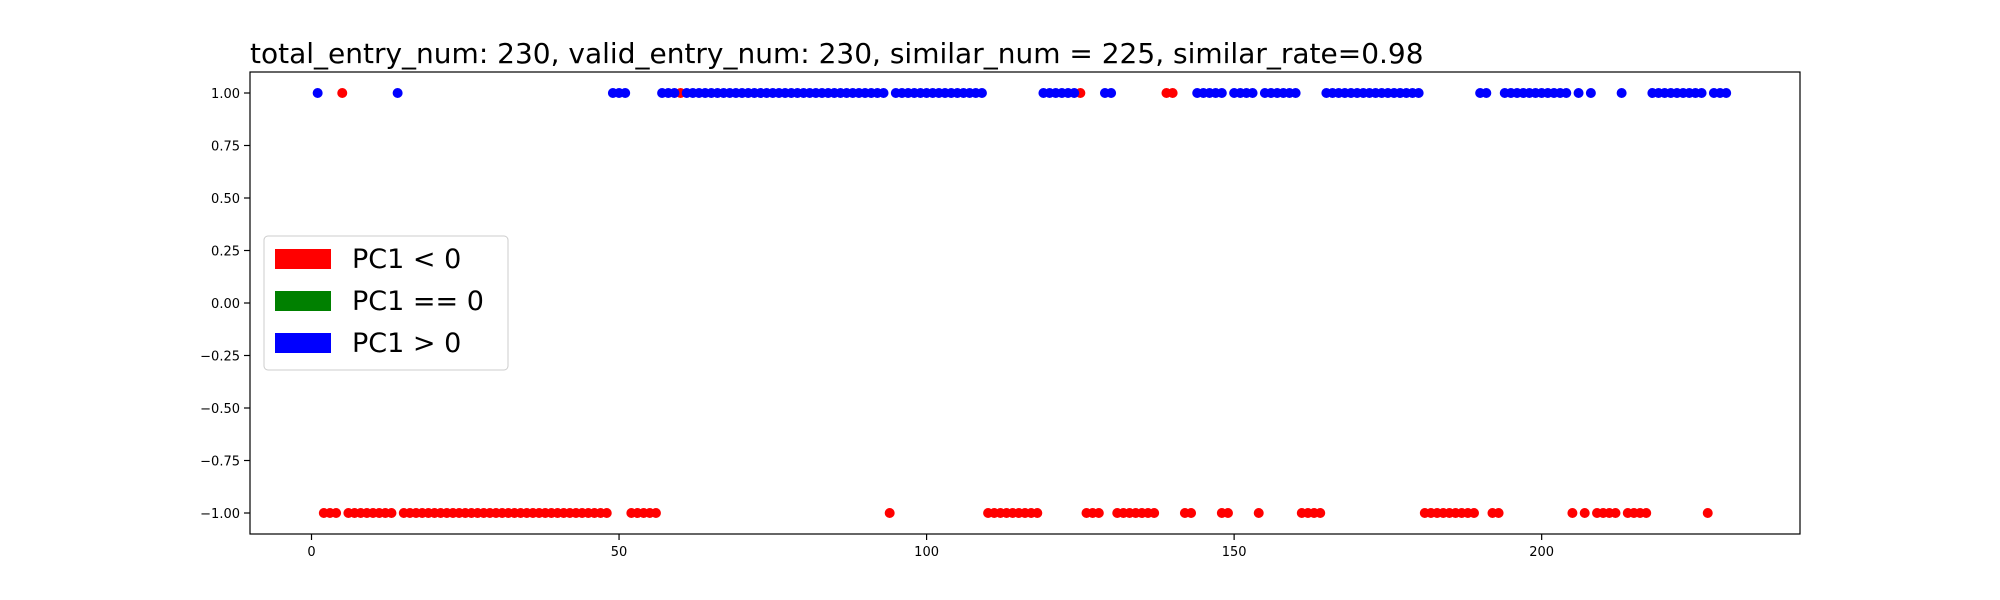 This screenshot has width=2000, height=600. Describe the element at coordinates (220, 462) in the screenshot. I see `y-tick-label: −0.75` at that location.